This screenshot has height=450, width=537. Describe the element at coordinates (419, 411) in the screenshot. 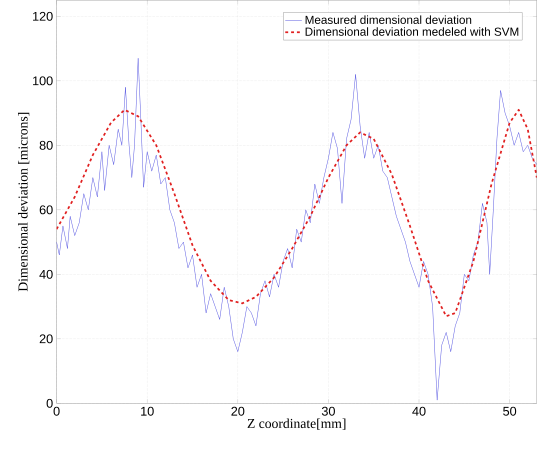

I see `x-tick-label: 40` at that location.